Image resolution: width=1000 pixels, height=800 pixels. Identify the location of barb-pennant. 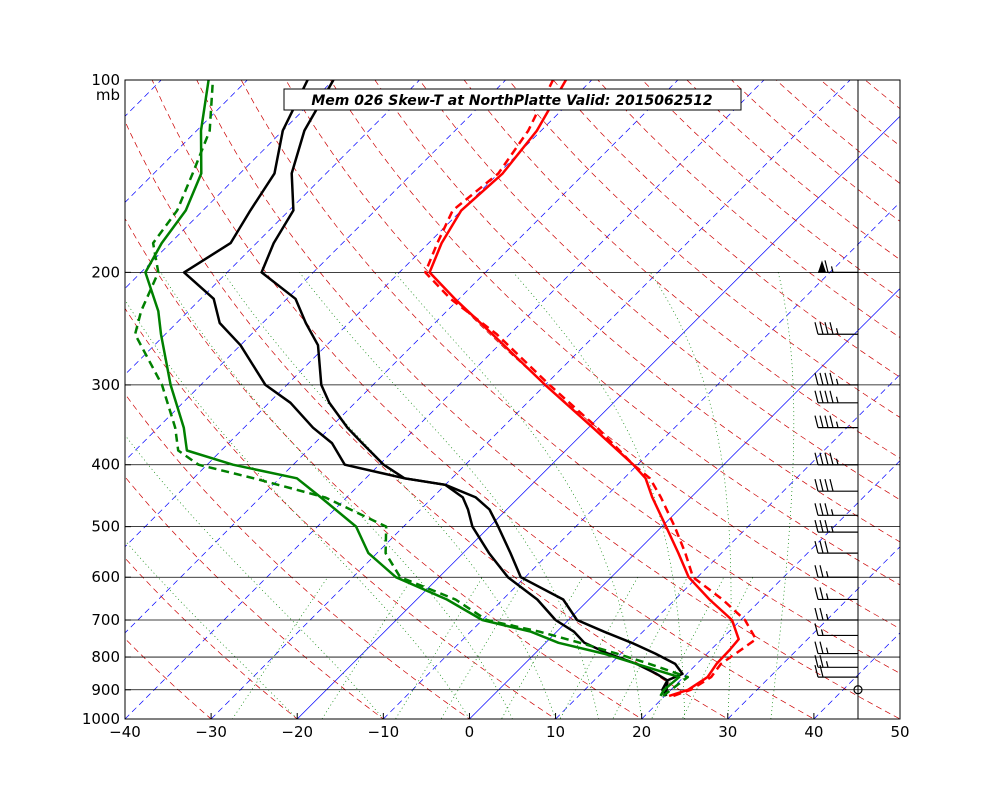
(822, 266).